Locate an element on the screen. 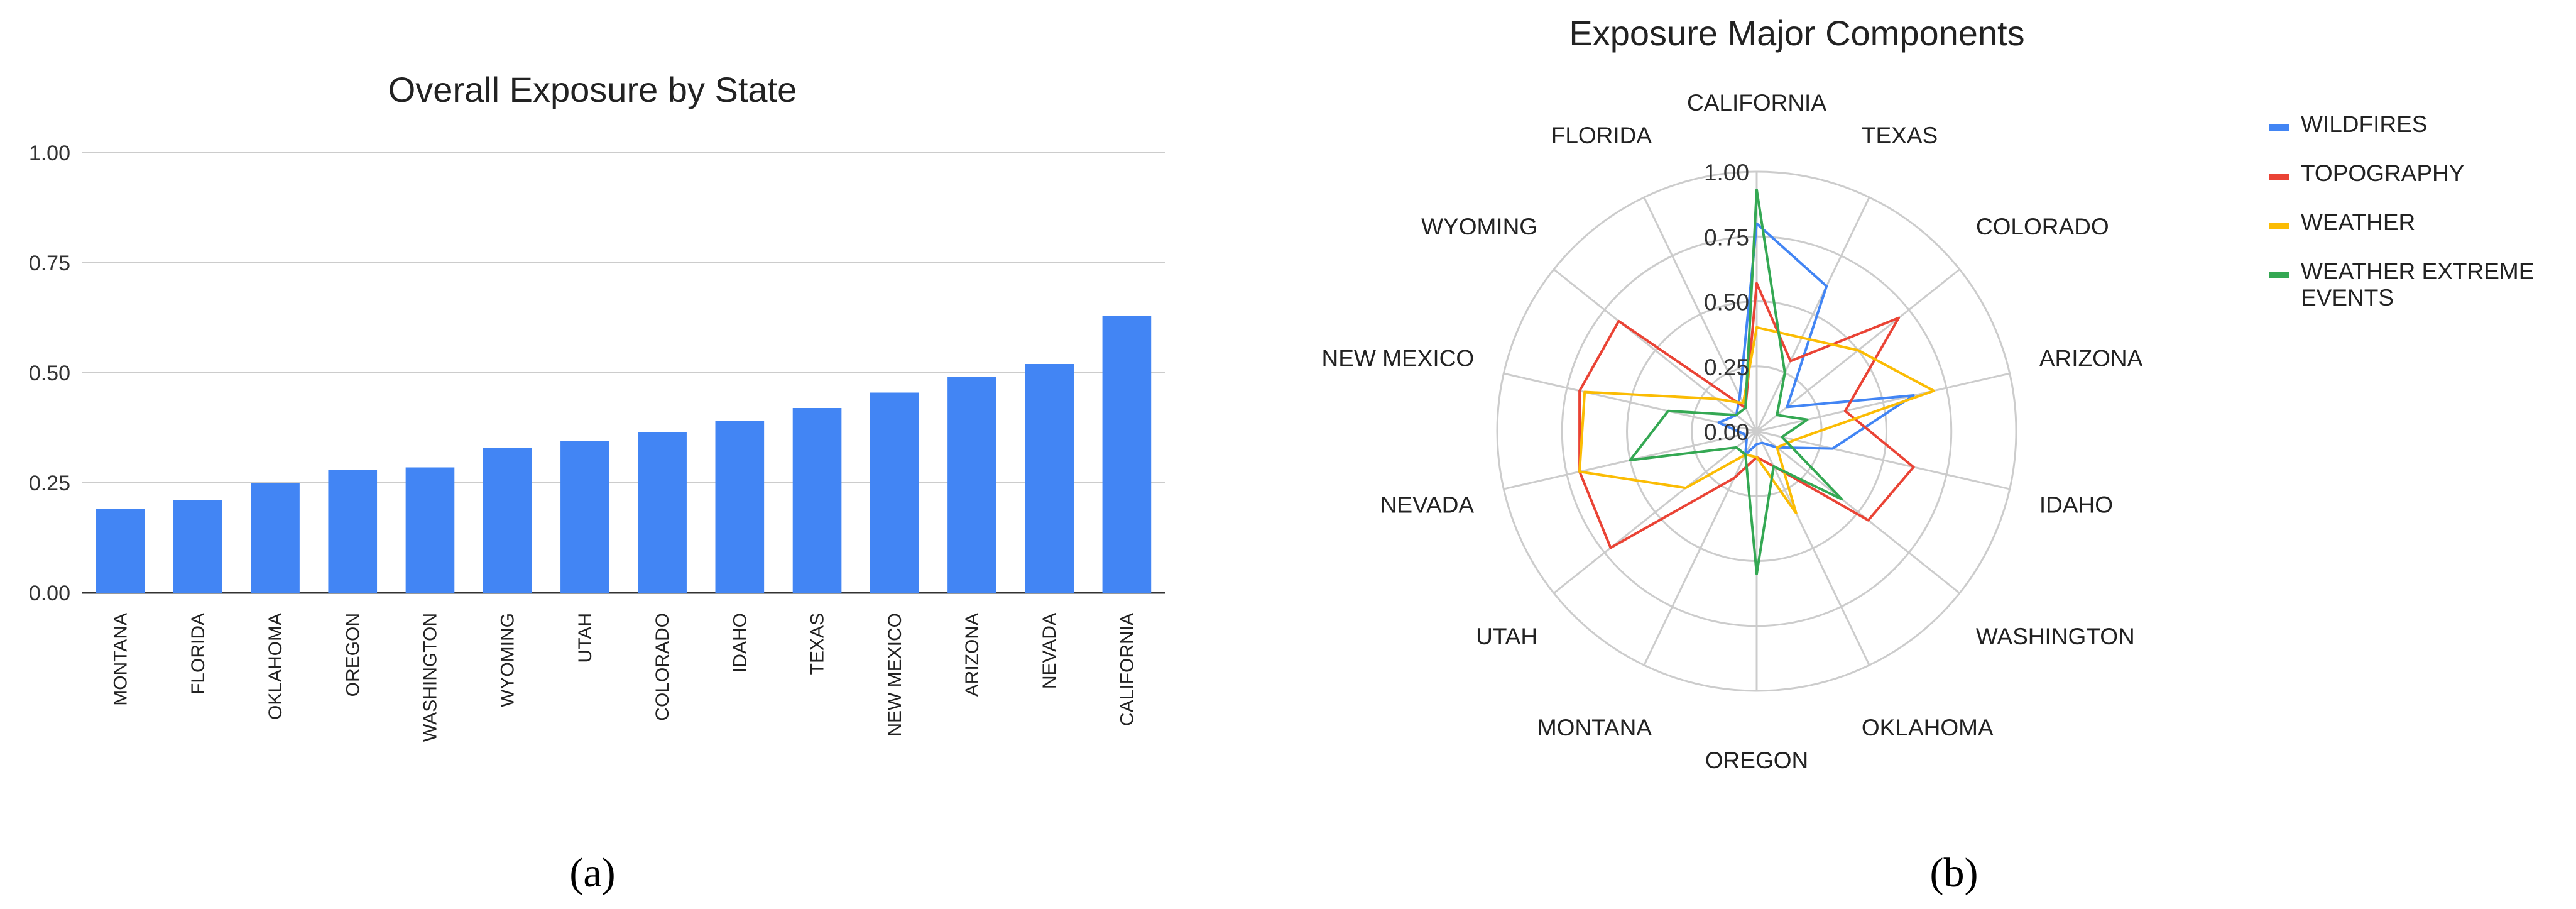  bar-y-tick-label: 0.75 is located at coordinates (50, 263).